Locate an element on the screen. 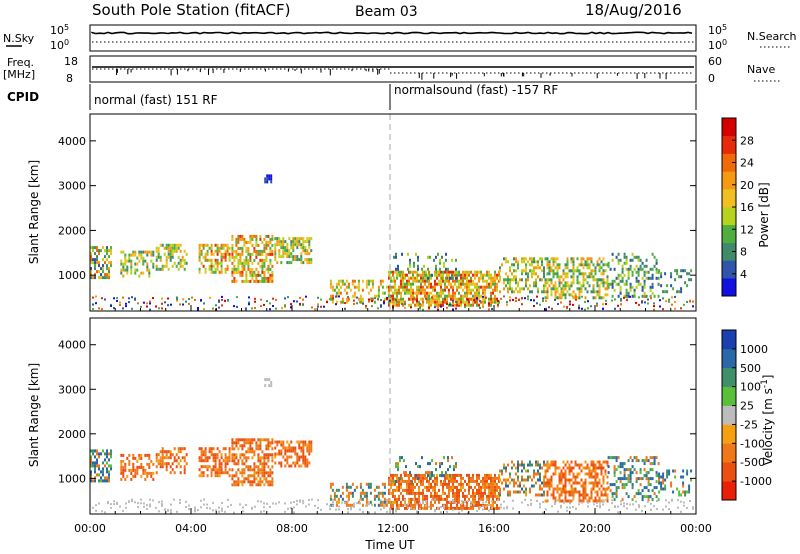  colorbar-tick-label: 24 is located at coordinates (747, 163).